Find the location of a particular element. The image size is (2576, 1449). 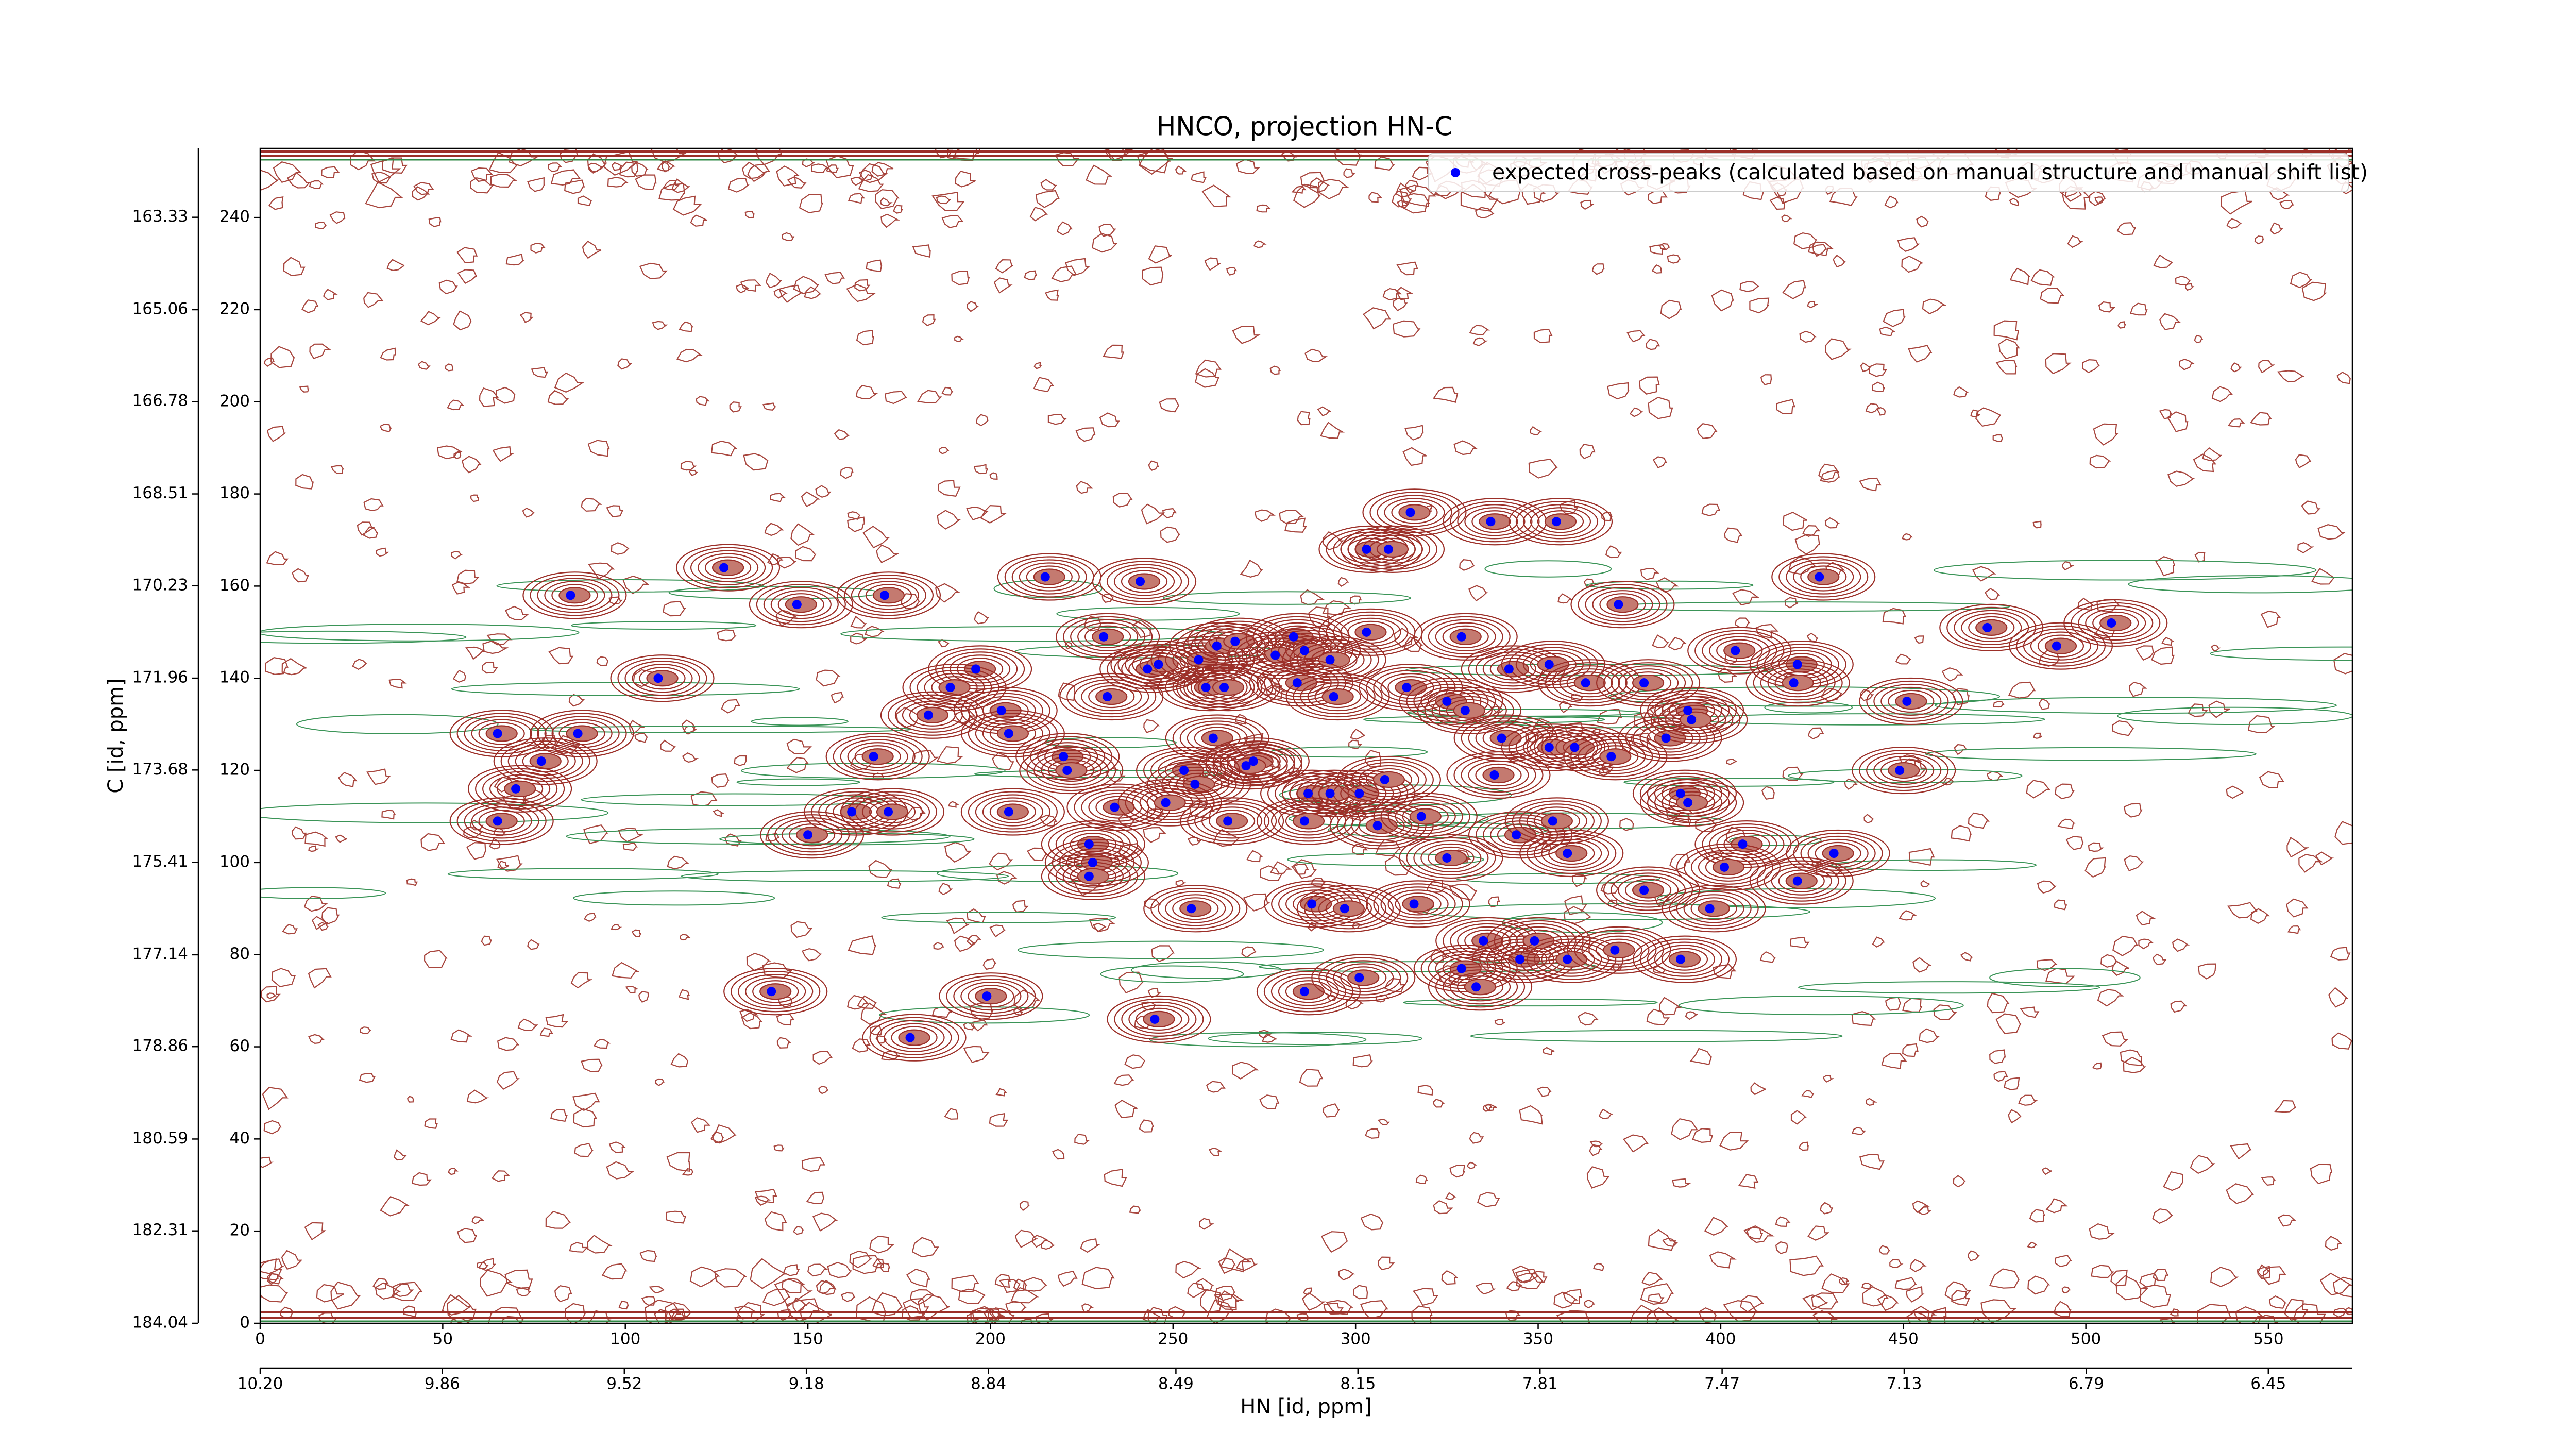

x-tick-label: 550 is located at coordinates (2268, 1339).